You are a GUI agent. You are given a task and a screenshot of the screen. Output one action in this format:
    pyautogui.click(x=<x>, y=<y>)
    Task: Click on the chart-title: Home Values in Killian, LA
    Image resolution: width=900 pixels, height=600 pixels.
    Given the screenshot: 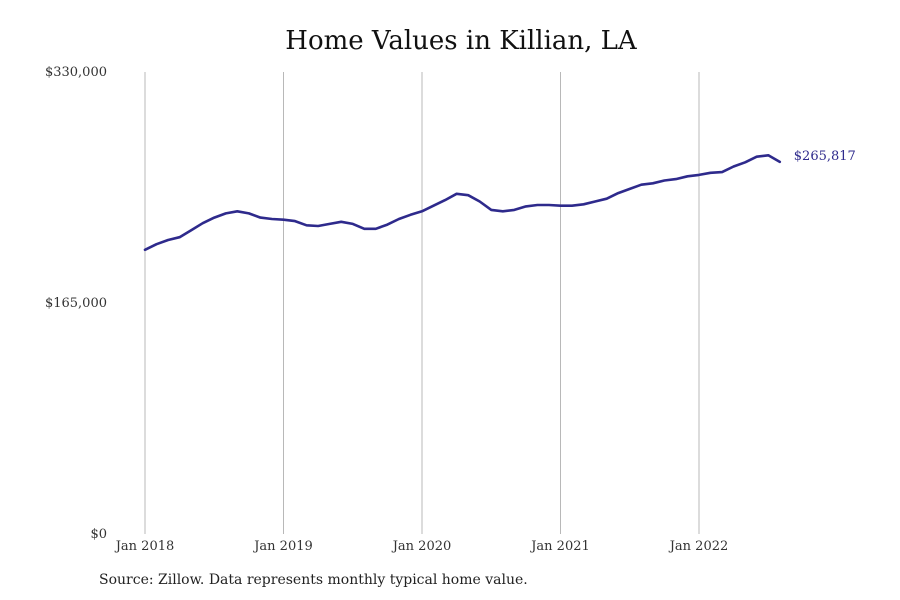 What is the action you would take?
    pyautogui.click(x=461, y=41)
    